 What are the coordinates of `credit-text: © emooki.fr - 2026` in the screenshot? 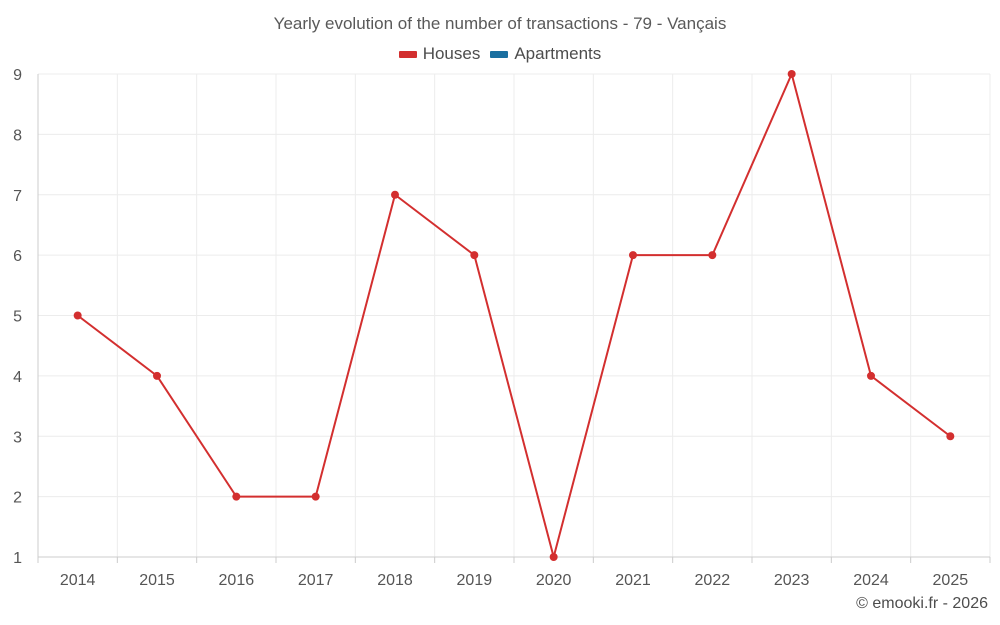 It's located at (922, 603).